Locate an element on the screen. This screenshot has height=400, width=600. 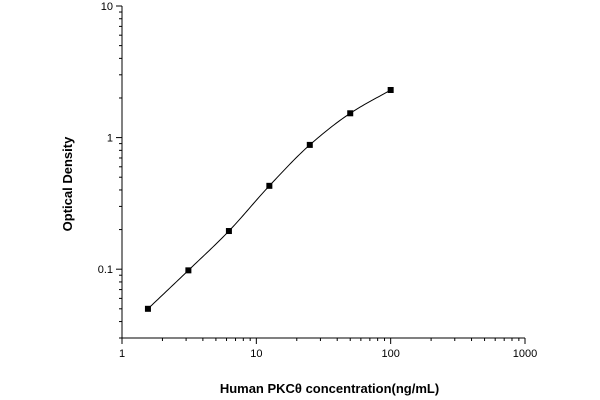
y-tick-label: 0.1 is located at coordinates (105, 270).